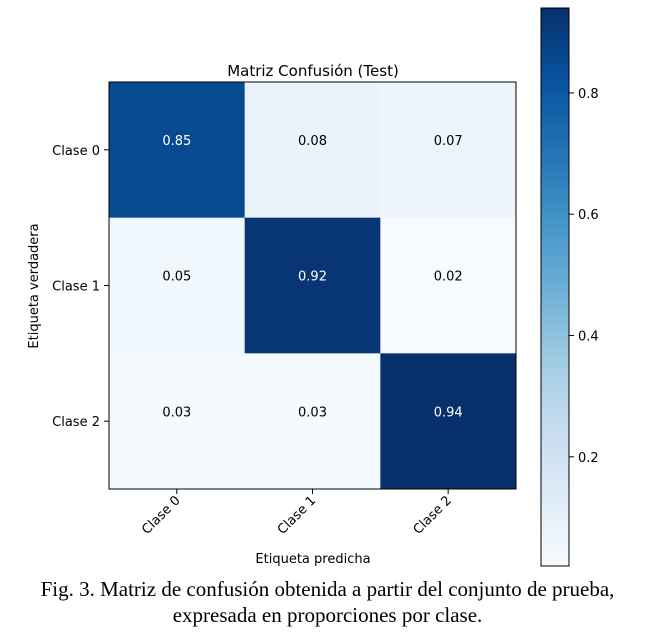  I want to click on x-tick-label: Clase 1, so click(297, 515).